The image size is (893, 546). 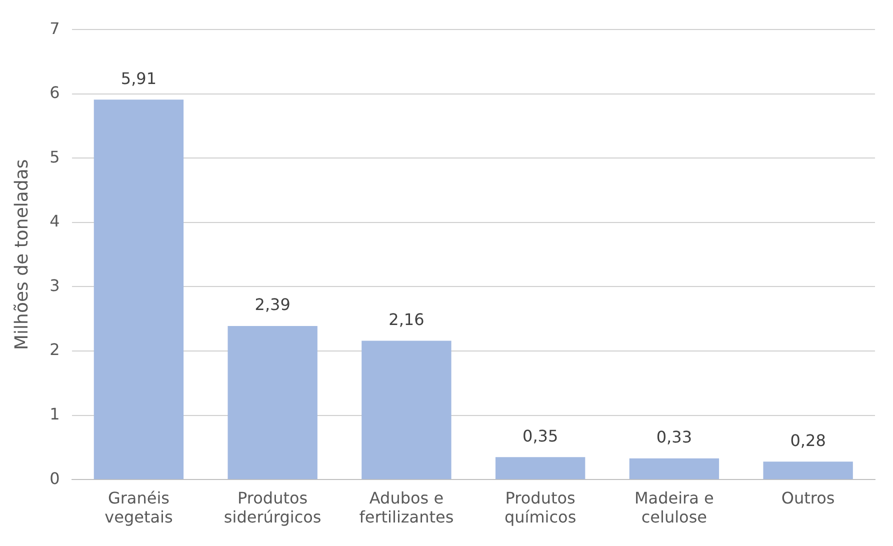 I want to click on y-tick-label: 3, so click(x=55, y=285).